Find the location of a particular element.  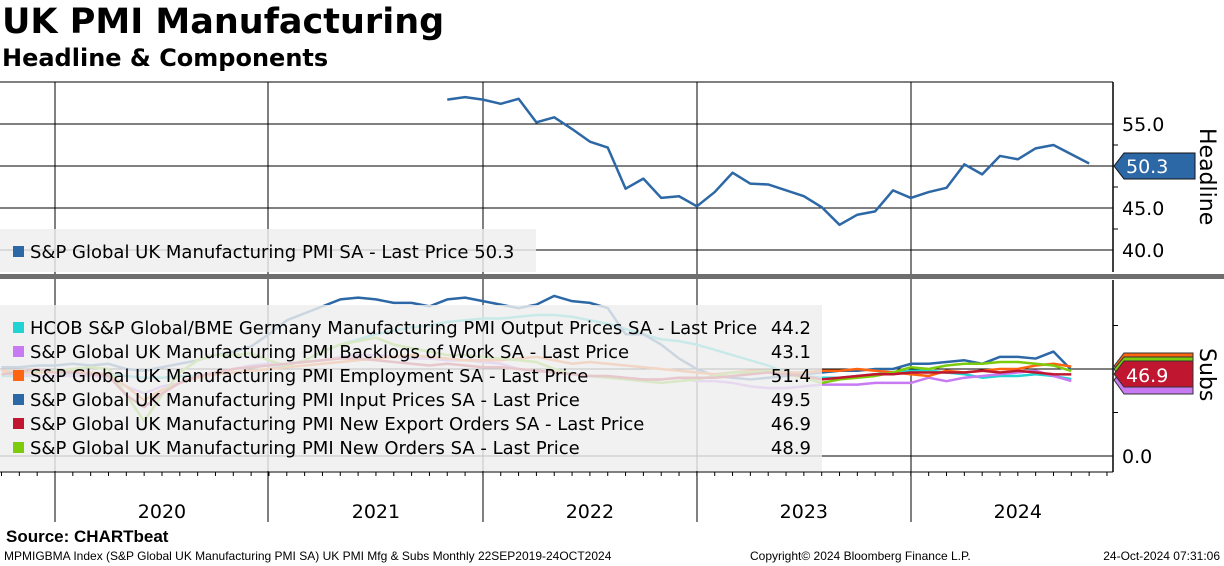

chart-subtitle: Headline & Components is located at coordinates (165, 58).